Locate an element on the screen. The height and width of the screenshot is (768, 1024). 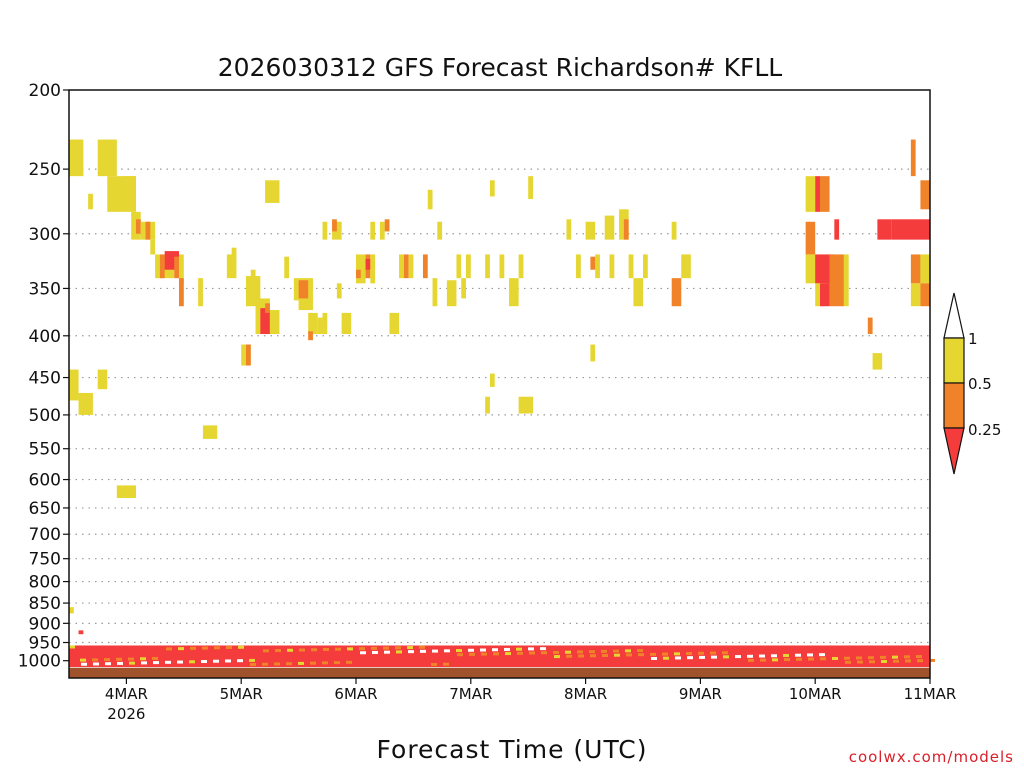
x-tick-sublabel: 2026 is located at coordinates (126, 714).